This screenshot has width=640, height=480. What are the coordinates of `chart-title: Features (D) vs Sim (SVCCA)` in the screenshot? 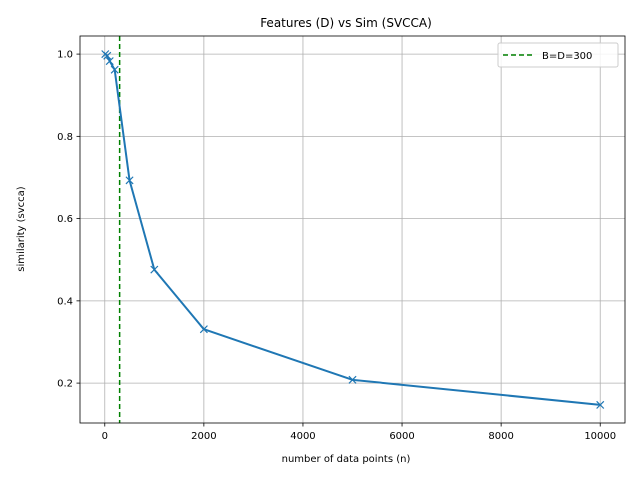 It's located at (346, 23).